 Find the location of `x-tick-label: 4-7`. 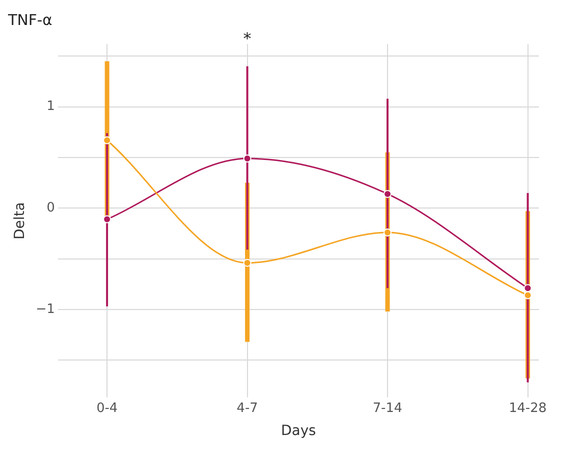

x-tick-label: 4-7 is located at coordinates (247, 408).